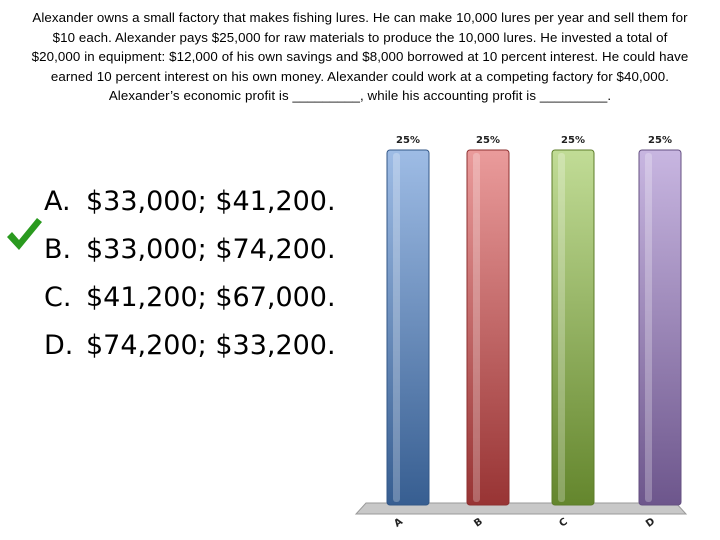 This screenshot has width=720, height=540. Describe the element at coordinates (211, 201) in the screenshot. I see `answer-text: $33,000; $41,200.` at that location.